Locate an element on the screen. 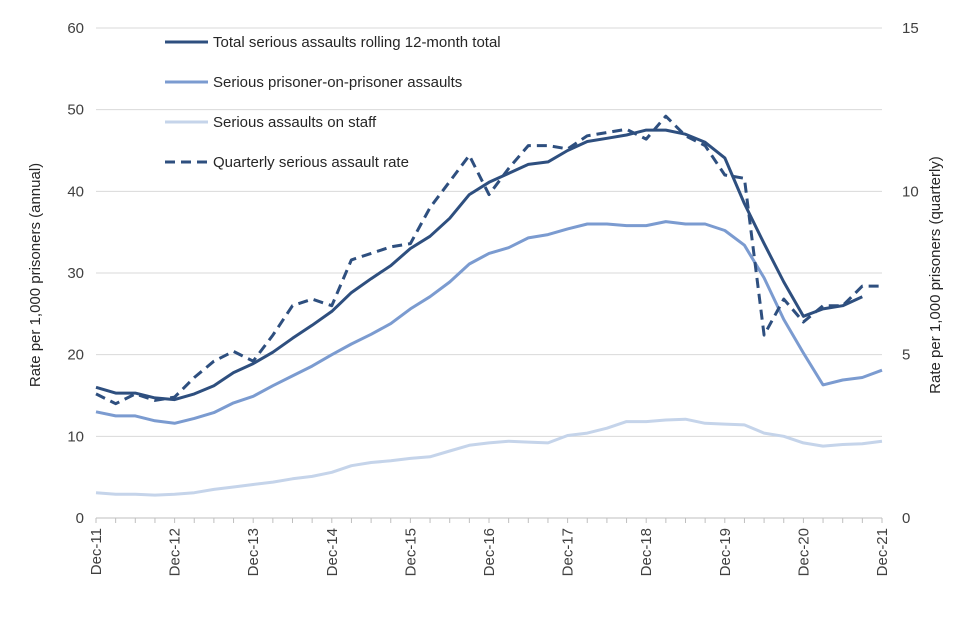 The height and width of the screenshot is (640, 960). legend-label-4: Quarterly serious assault rate is located at coordinates (311, 162).